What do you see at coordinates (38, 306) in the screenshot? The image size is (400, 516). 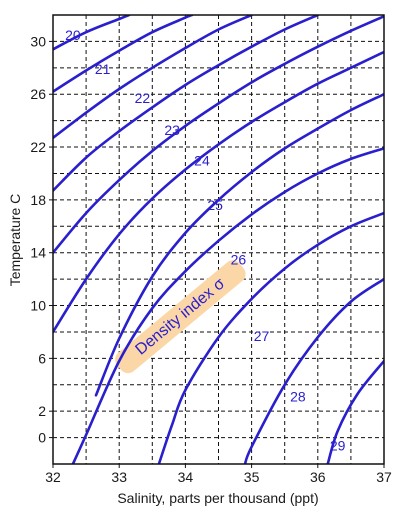 I see `y-tick-label: 10` at bounding box center [38, 306].